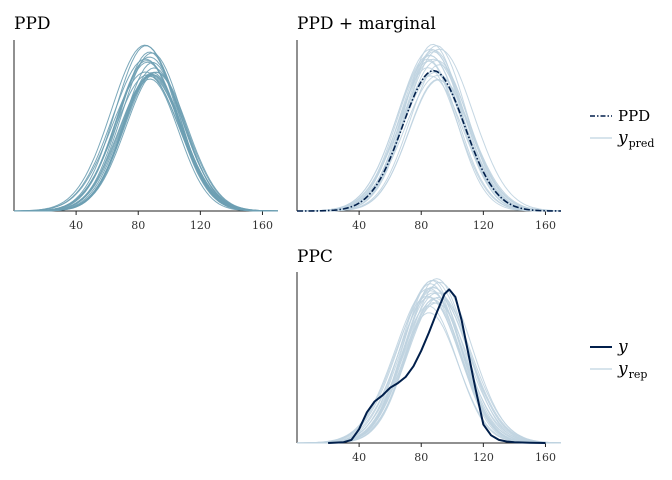 The height and width of the screenshot is (480, 672). I want to click on marginal-density-line, so click(429, 140).